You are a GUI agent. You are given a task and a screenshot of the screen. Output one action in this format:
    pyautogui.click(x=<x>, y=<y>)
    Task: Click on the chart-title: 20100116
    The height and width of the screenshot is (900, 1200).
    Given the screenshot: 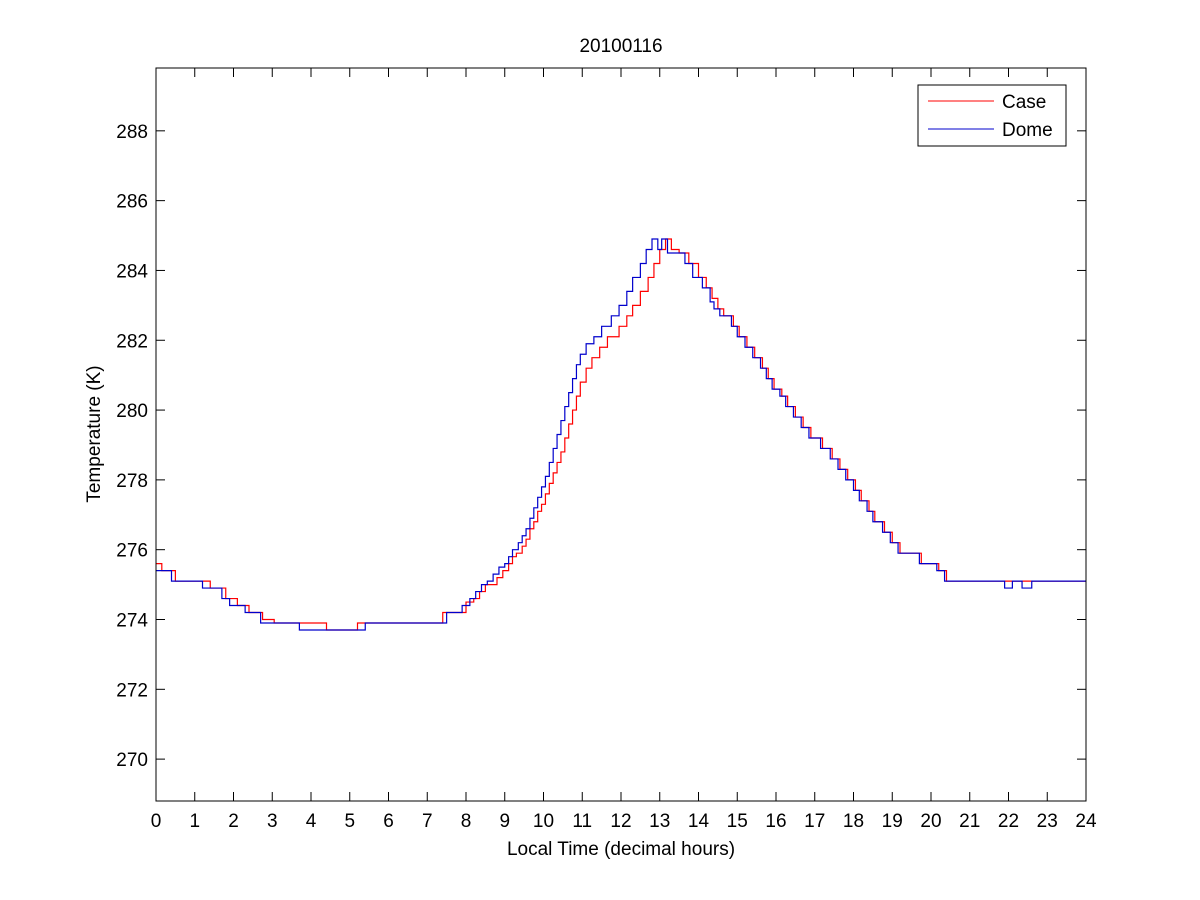 What is the action you would take?
    pyautogui.click(x=620, y=46)
    